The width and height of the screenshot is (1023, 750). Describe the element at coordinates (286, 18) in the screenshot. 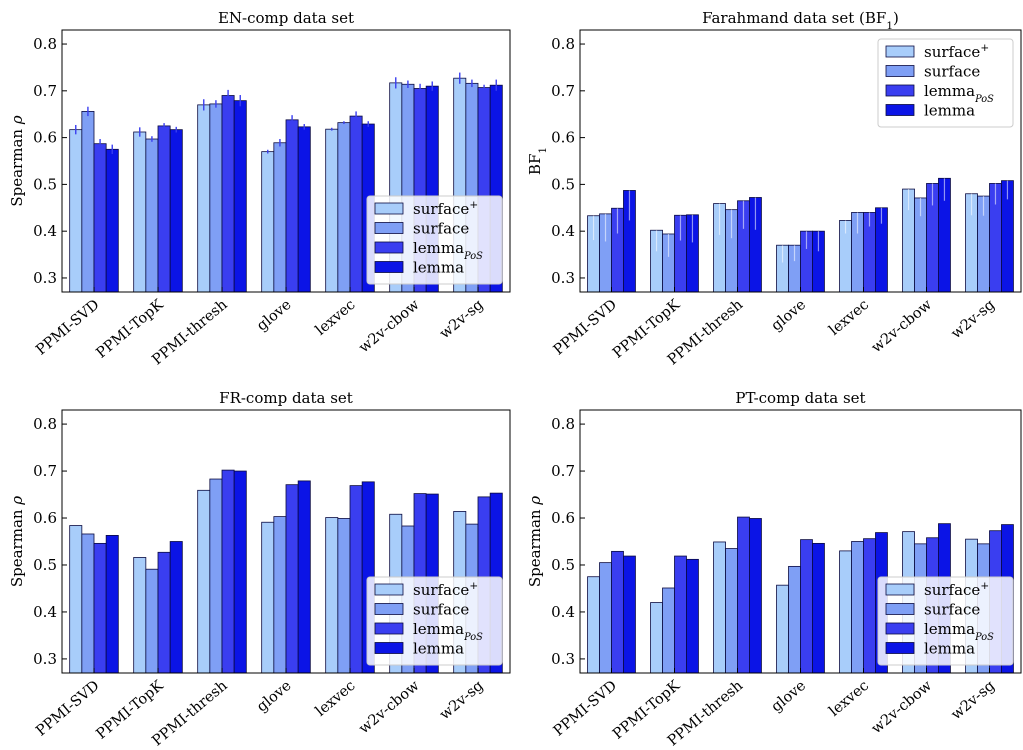

I see `chart-title: EN-comp data set` at that location.